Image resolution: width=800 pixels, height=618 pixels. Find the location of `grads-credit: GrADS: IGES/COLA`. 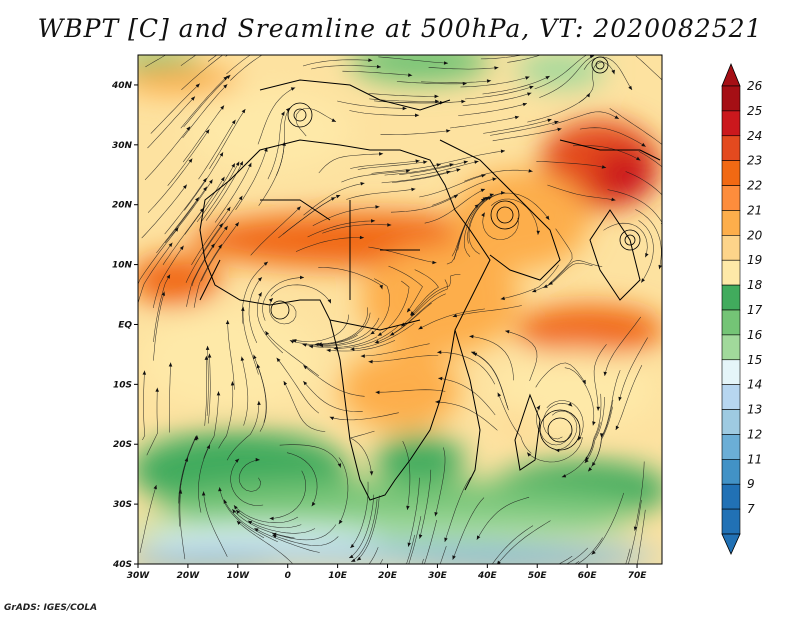

grads-credit: GrADS: IGES/COLA is located at coordinates (51, 608).